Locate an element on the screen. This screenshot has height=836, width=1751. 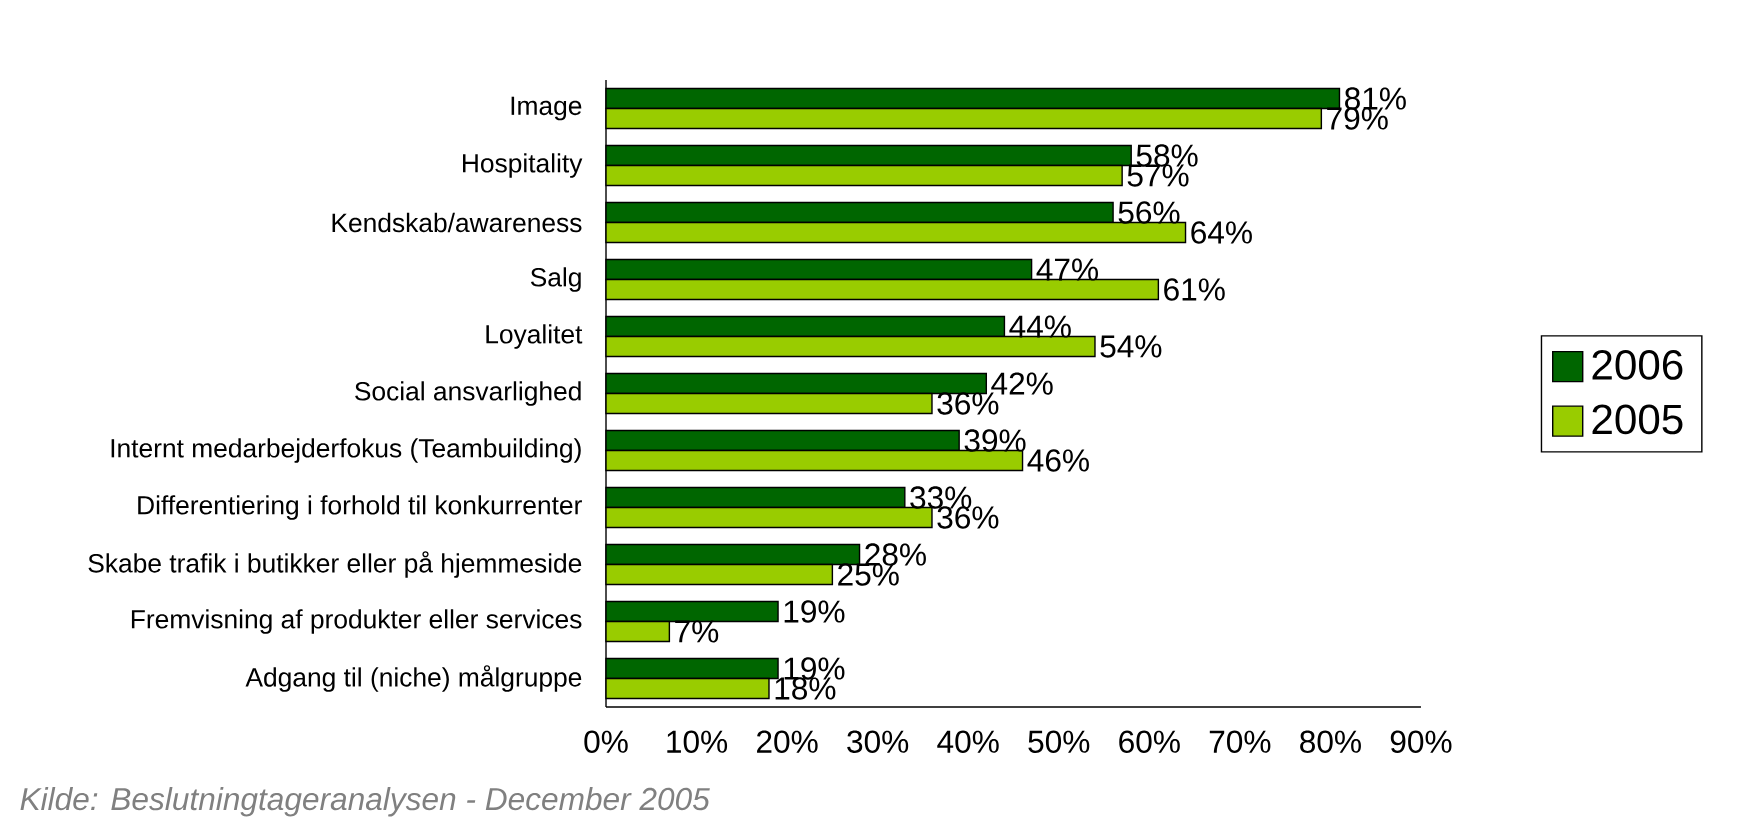
data-label: 44% is located at coordinates (1040, 326).